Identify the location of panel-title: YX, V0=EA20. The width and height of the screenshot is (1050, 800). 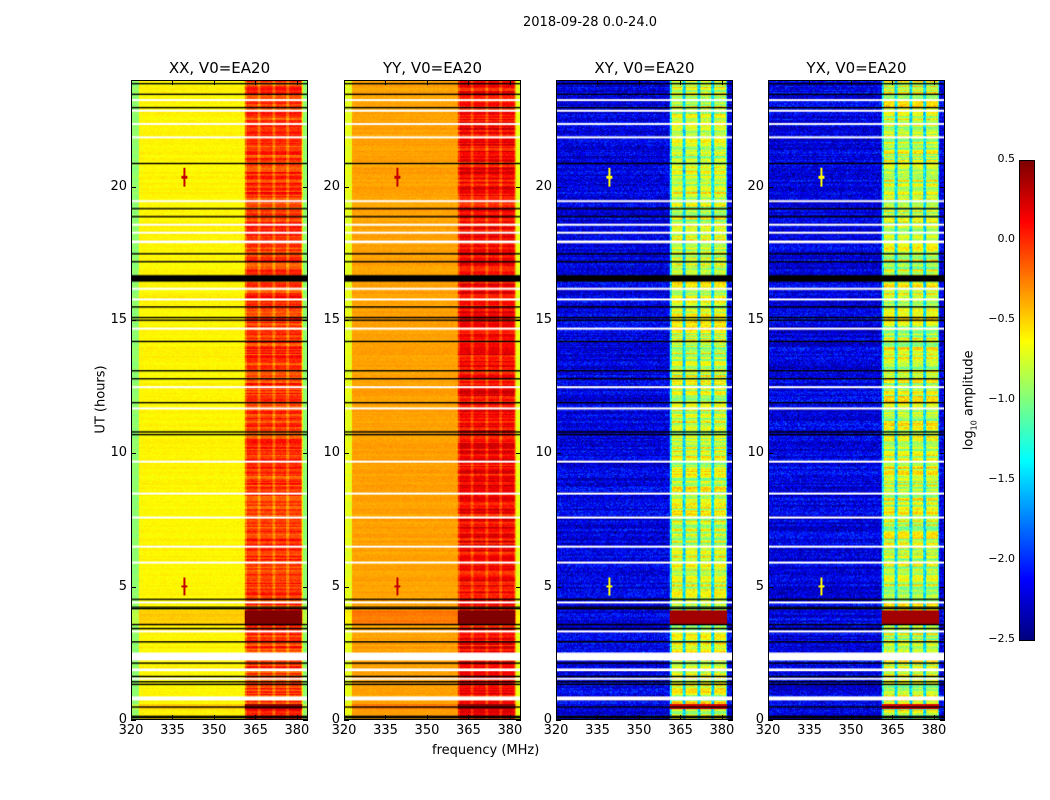
(856, 68).